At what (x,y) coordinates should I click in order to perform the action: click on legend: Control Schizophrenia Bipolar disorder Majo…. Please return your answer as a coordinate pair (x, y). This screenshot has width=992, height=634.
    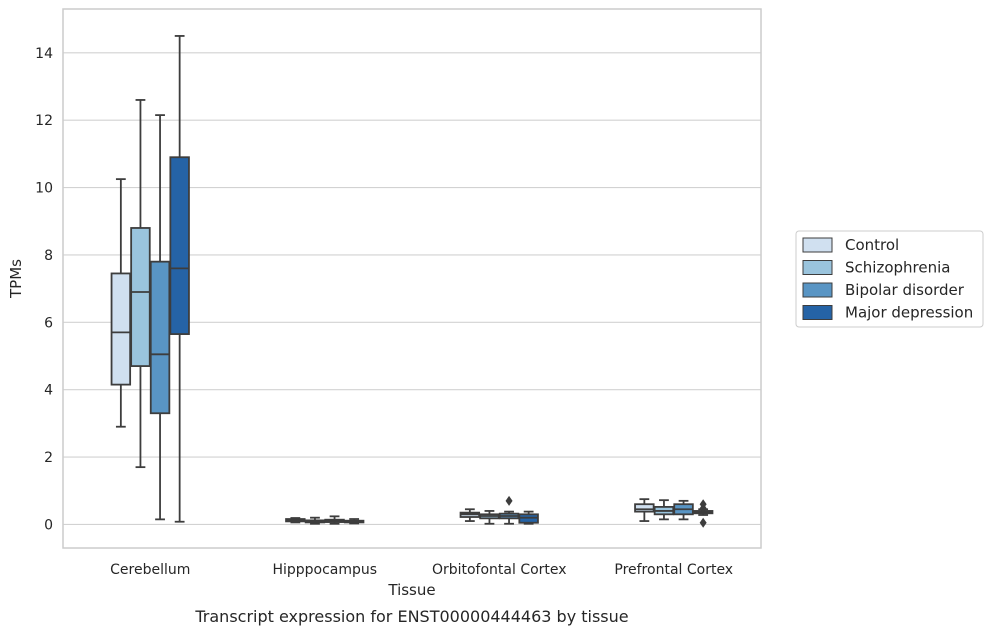
    Looking at the image, I should click on (889, 279).